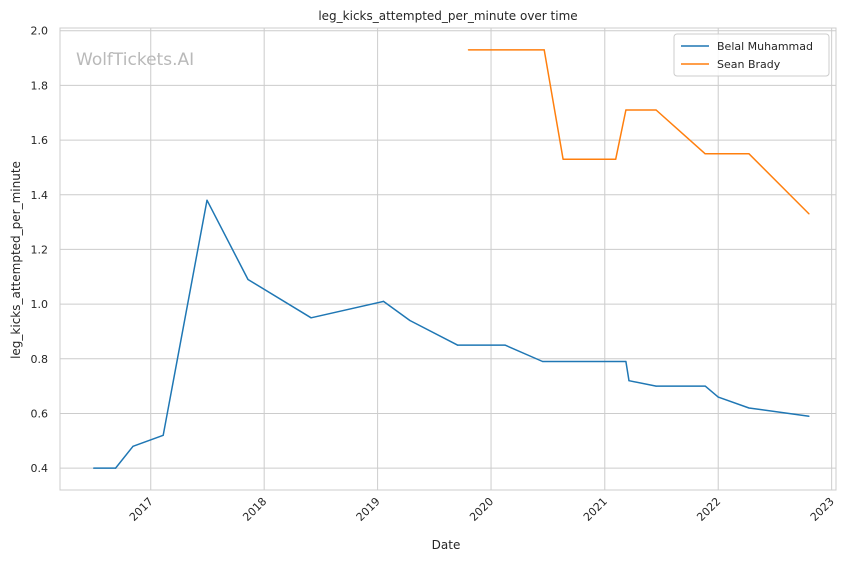  What do you see at coordinates (749, 64) in the screenshot?
I see `legend-entry-sean: Sean Brady` at bounding box center [749, 64].